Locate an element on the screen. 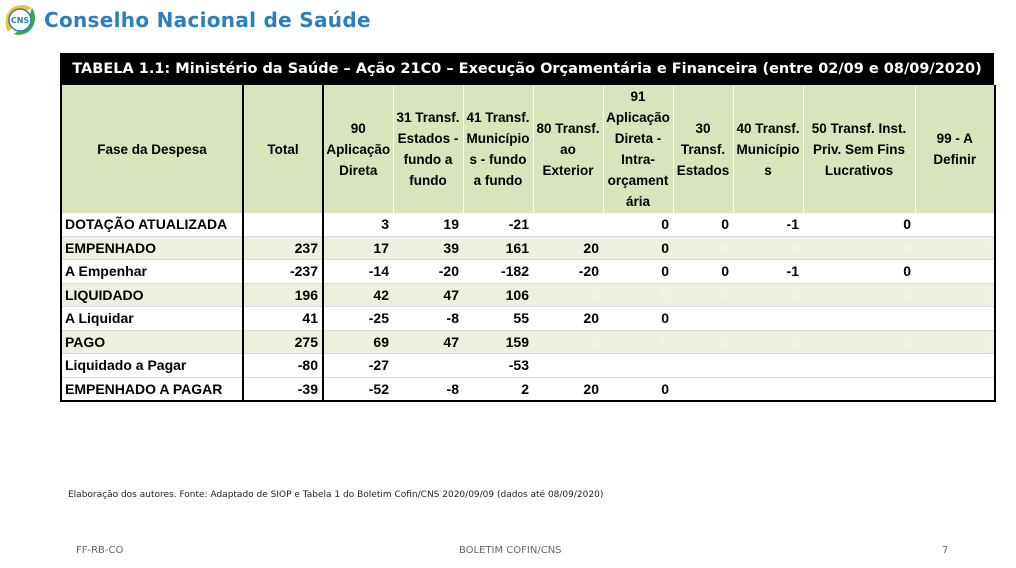 This screenshot has width=1016, height=568. col-header: 80 Transf. ao Exterior is located at coordinates (568, 149).